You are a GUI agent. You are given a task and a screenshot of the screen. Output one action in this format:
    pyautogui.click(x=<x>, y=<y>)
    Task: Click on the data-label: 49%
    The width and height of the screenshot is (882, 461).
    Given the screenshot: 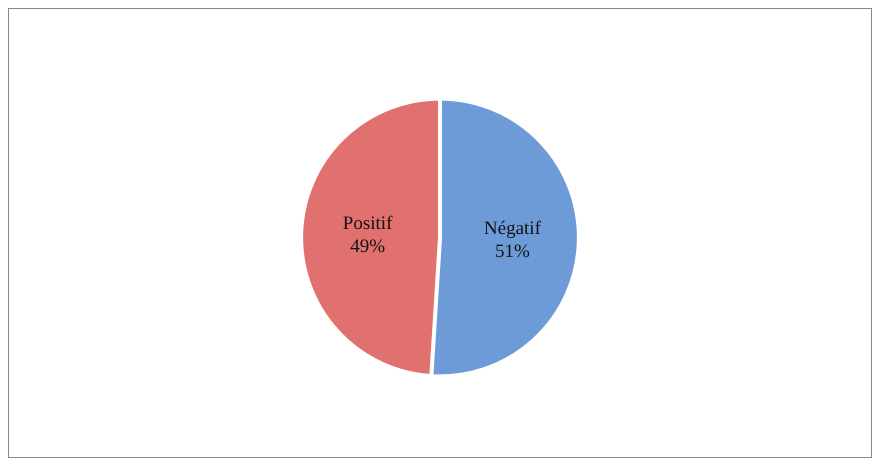 What is the action you would take?
    pyautogui.click(x=368, y=247)
    